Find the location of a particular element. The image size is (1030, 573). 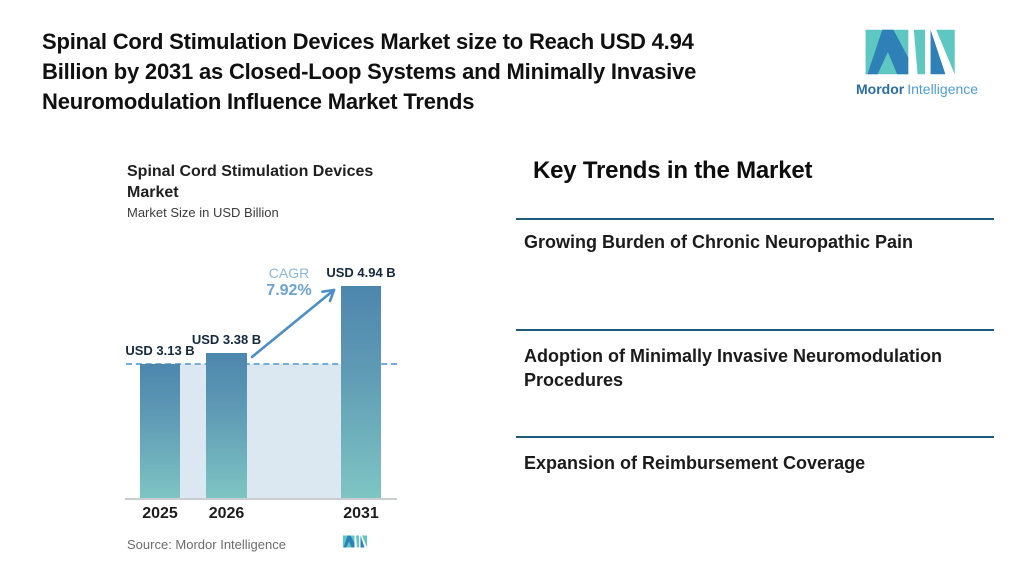

chart-subtitle: Market Size in USD Billion is located at coordinates (203, 212).